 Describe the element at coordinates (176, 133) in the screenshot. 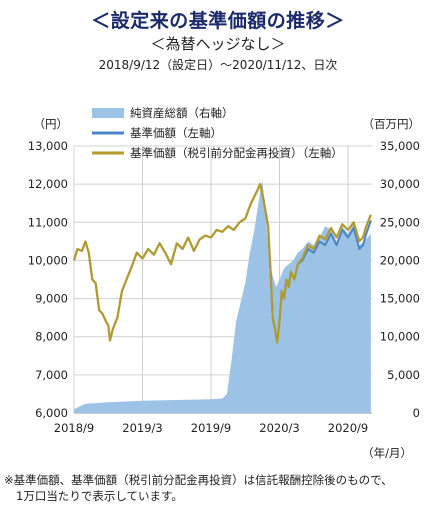

I see `legend-label: 基準価額（左軸）` at that location.